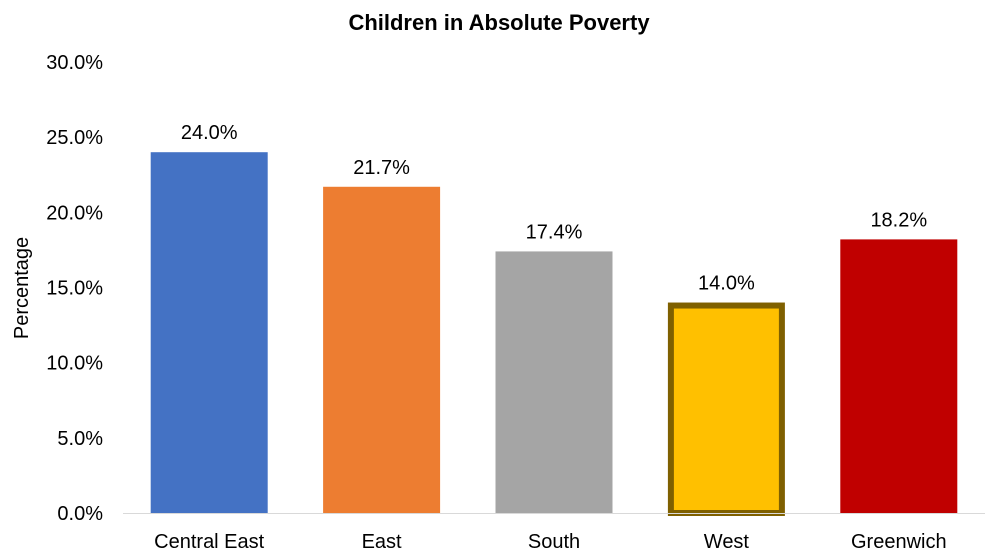 Image resolution: width=991 pixels, height=552 pixels. I want to click on y-tick-label: 25.0%, so click(74, 138).